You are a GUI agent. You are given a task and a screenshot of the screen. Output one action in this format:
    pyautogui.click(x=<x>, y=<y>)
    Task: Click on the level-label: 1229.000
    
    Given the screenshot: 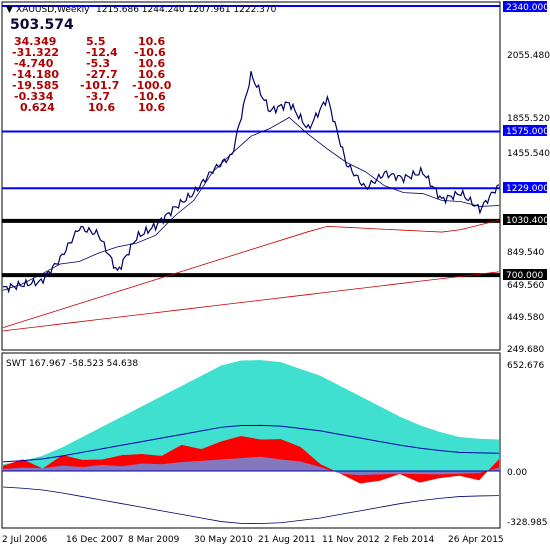 What is the action you would take?
    pyautogui.click(x=527, y=189)
    